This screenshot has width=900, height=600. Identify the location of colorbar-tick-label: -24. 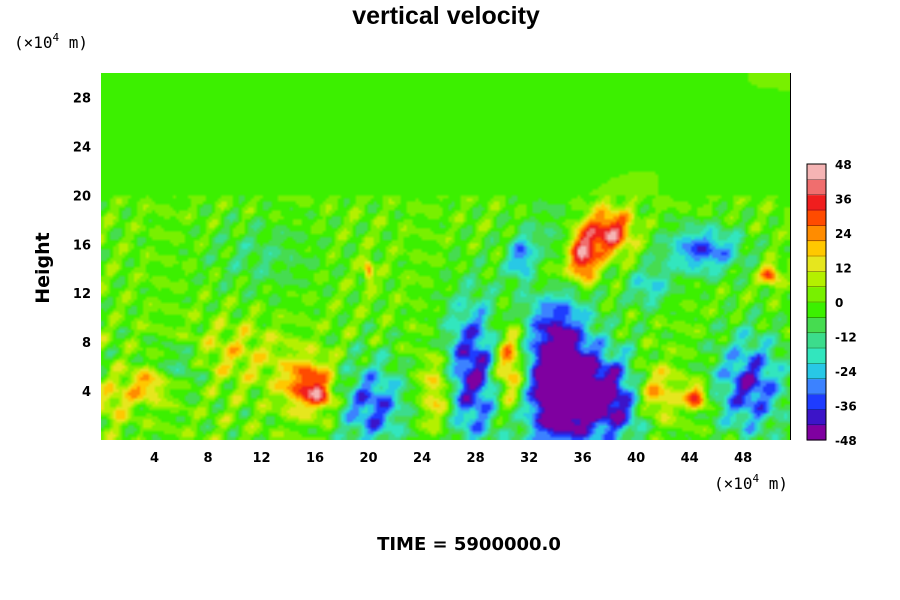
(846, 372).